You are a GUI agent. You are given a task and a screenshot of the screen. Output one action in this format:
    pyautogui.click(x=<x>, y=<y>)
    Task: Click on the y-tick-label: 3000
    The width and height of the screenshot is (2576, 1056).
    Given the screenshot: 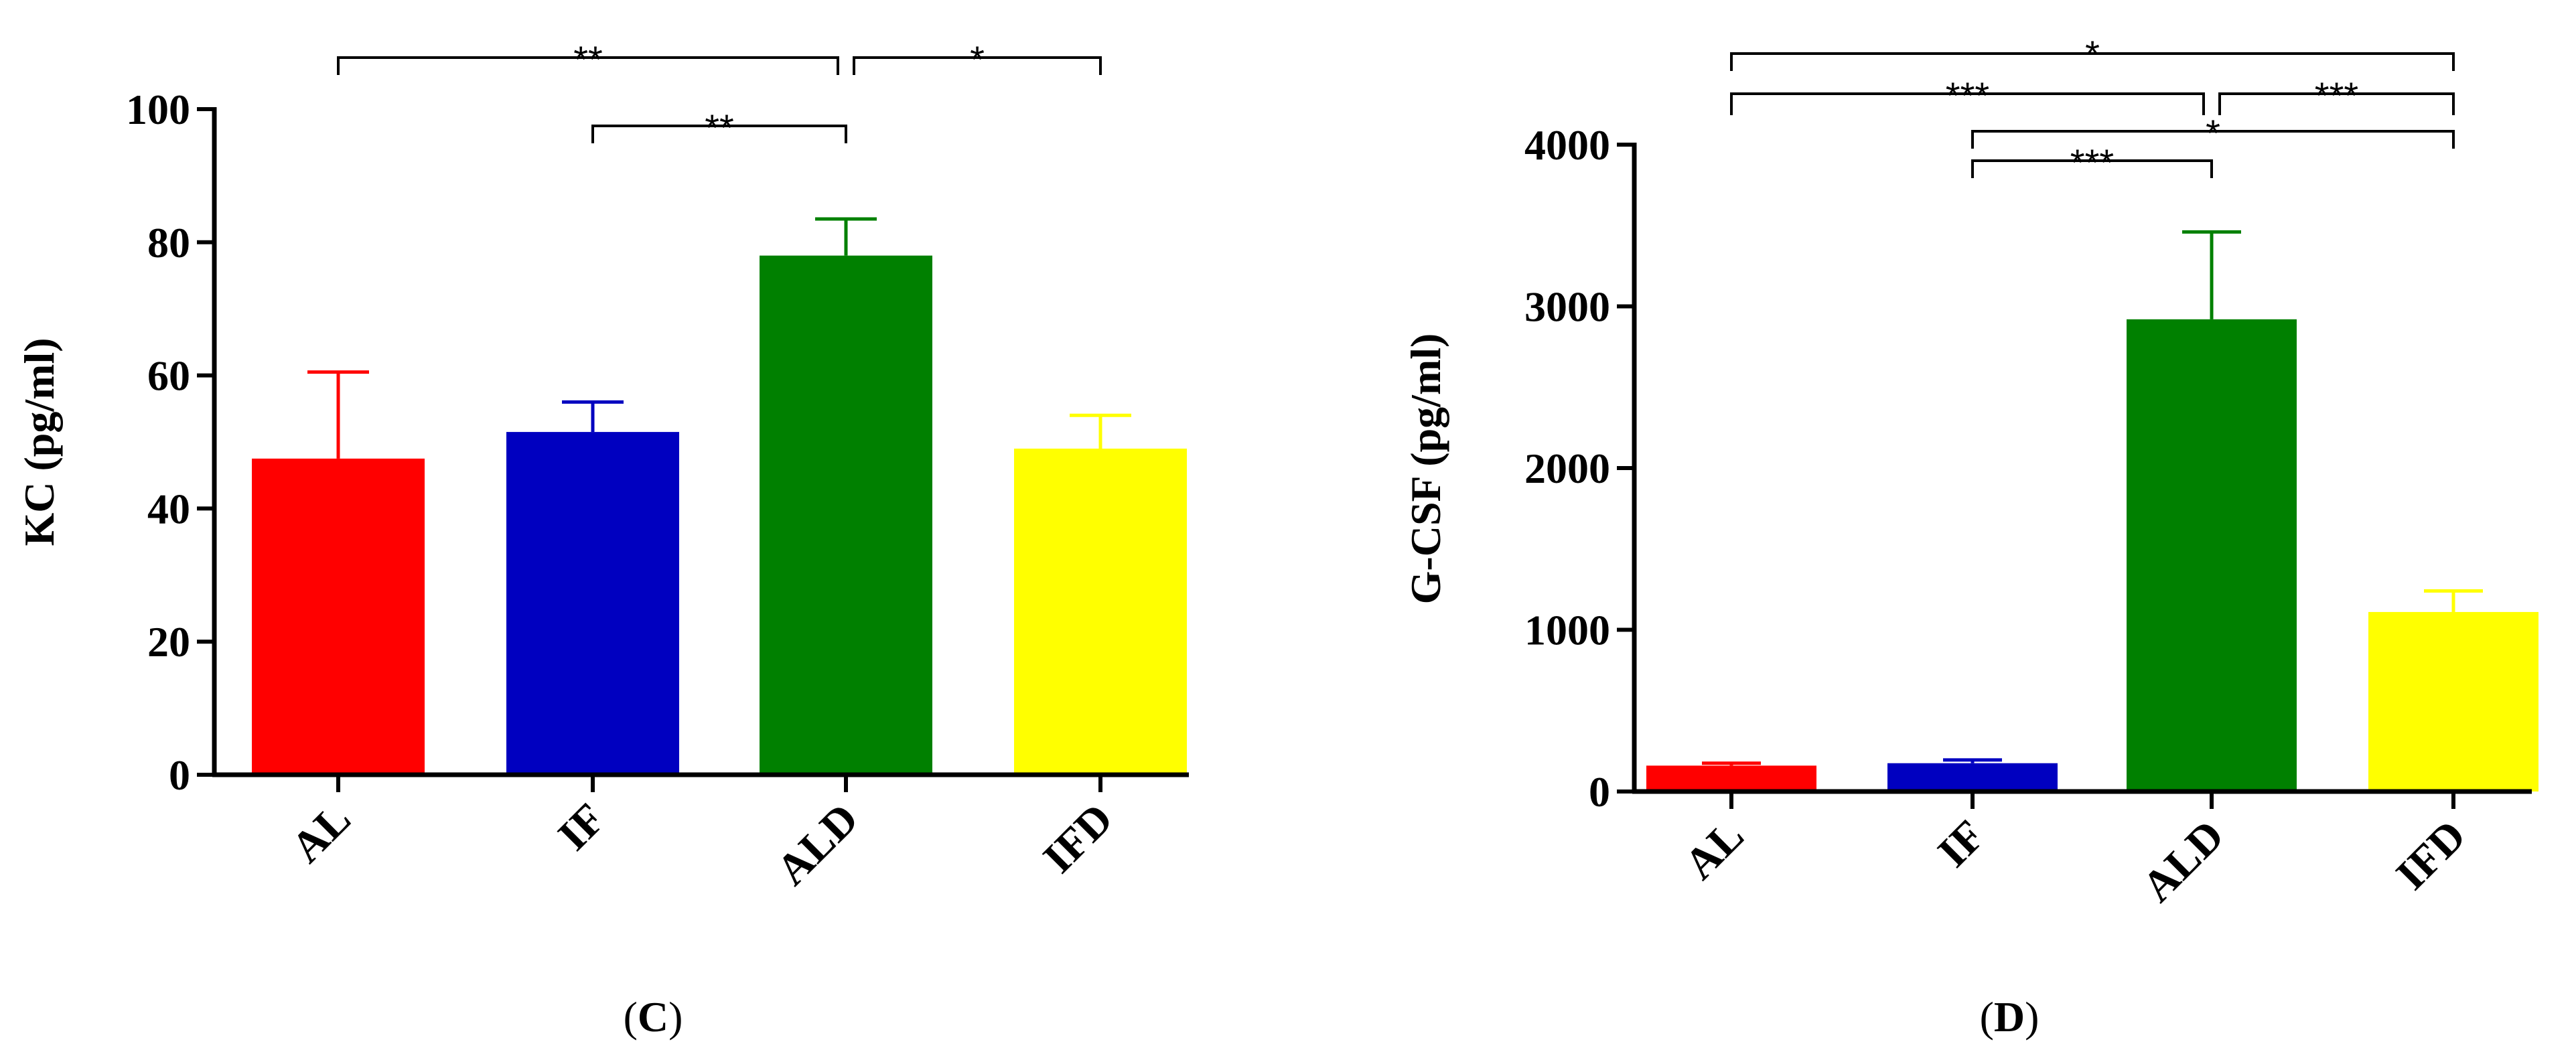 What is the action you would take?
    pyautogui.click(x=1567, y=307)
    